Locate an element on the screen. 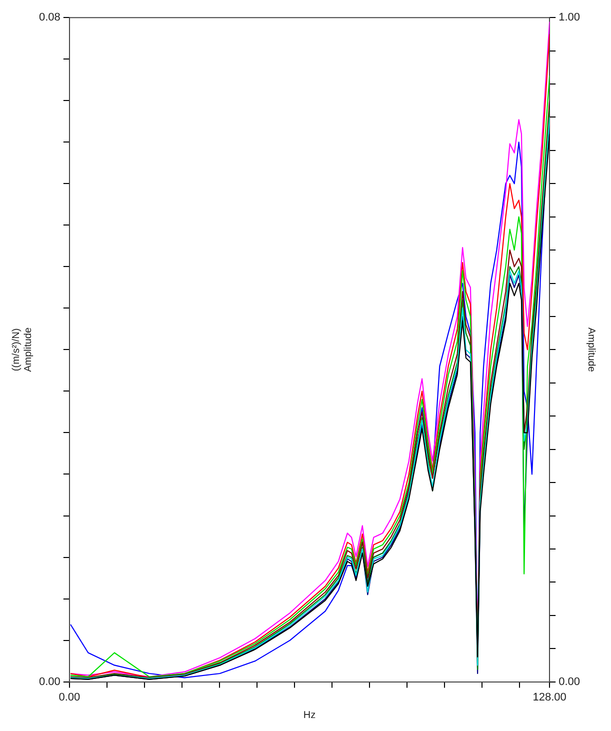 The width and height of the screenshot is (611, 731). y2-axis-title: Amplitude is located at coordinates (590, 349).